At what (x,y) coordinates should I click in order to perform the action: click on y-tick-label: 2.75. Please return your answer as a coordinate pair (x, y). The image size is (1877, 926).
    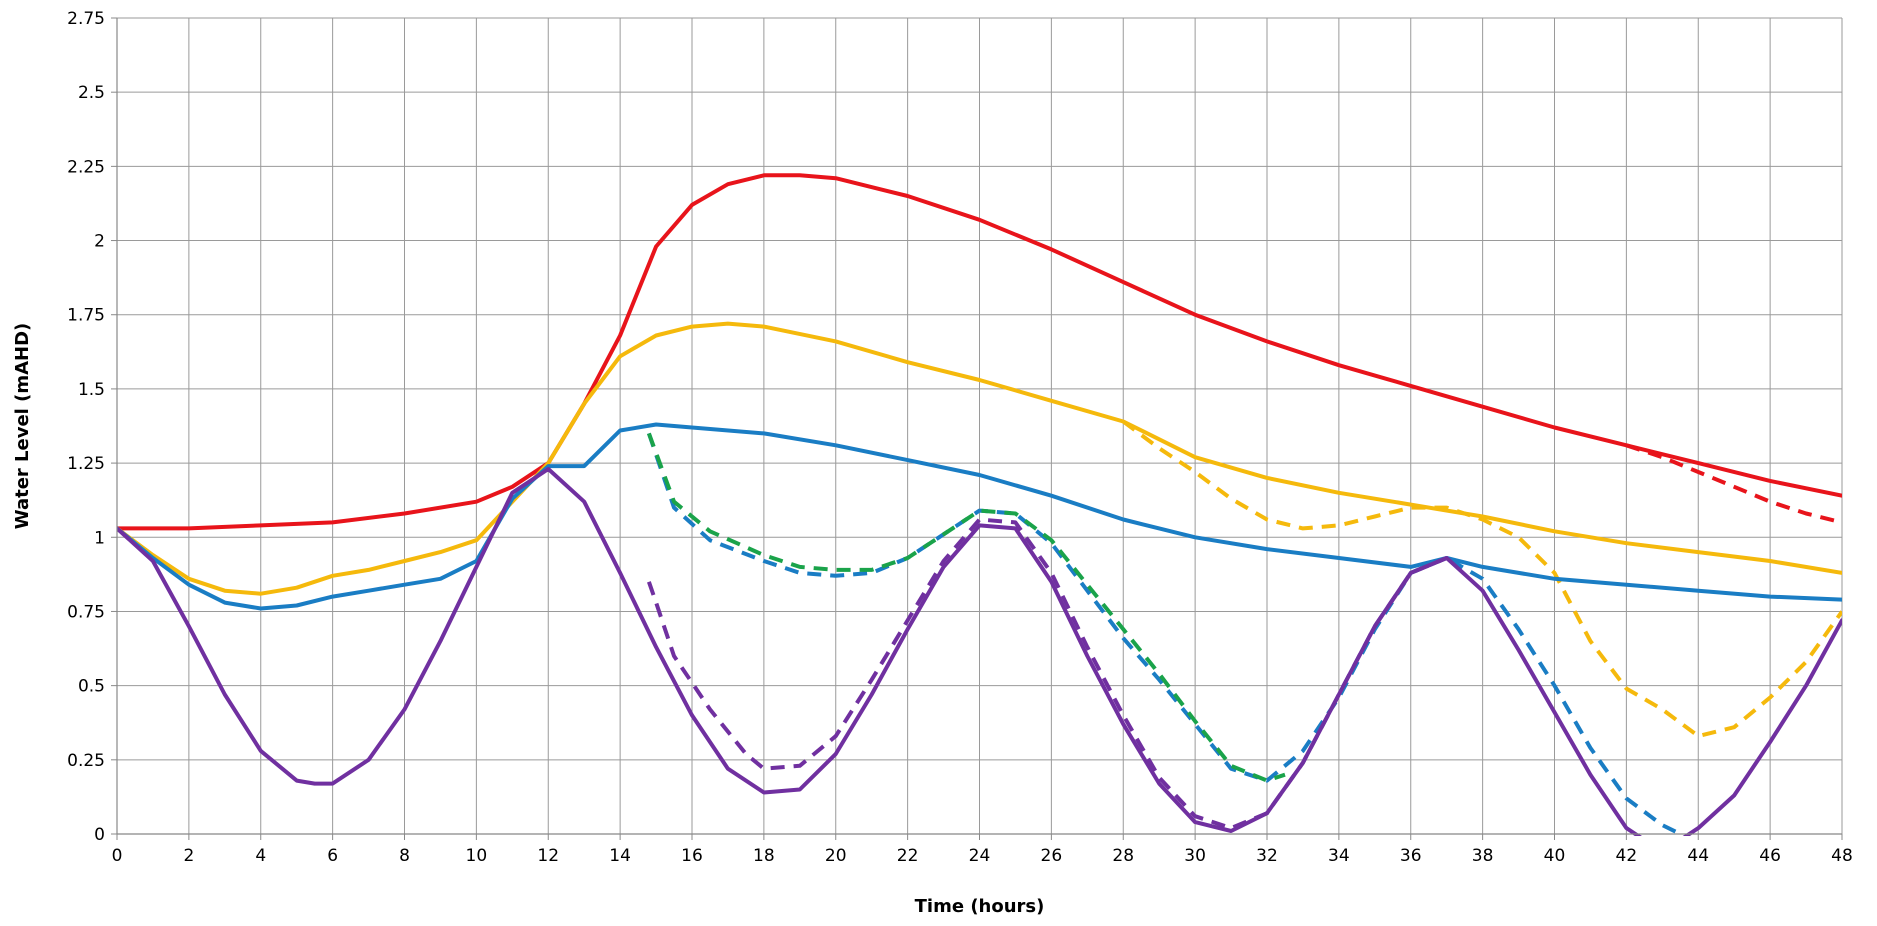
    Looking at the image, I should click on (86, 19).